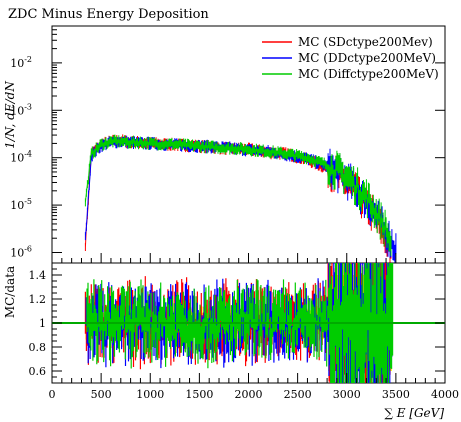 The image size is (461, 422). I want to click on x-tick-label: 4000, so click(445, 394).